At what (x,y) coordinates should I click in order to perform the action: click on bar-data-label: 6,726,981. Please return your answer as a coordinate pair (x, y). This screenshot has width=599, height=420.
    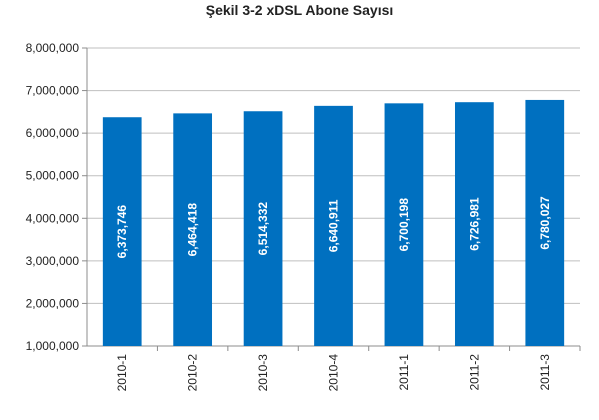
    Looking at the image, I should click on (474, 224).